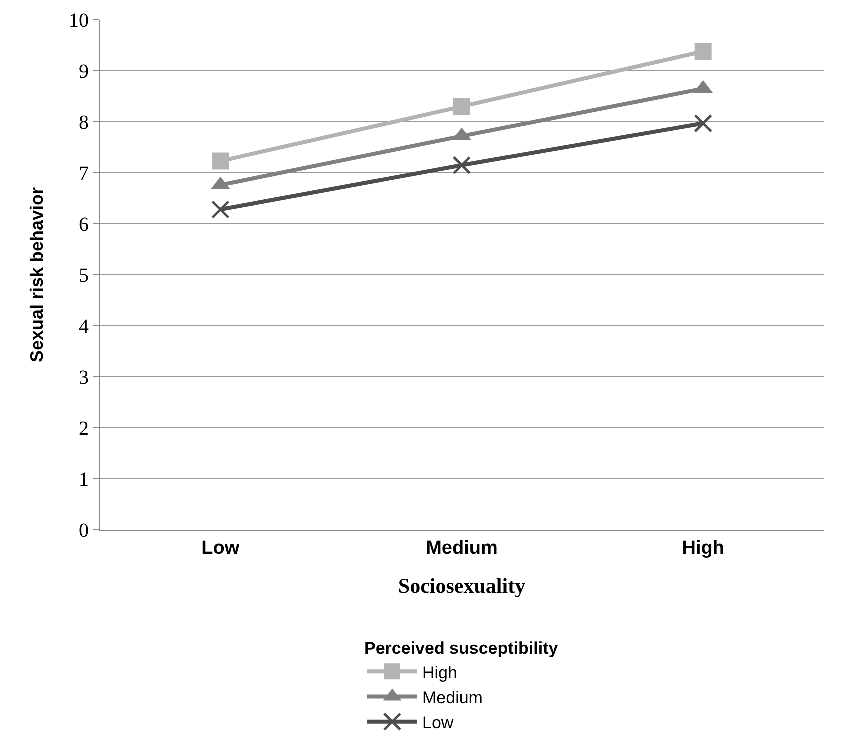 The height and width of the screenshot is (752, 854). I want to click on x-tick-label: Low, so click(221, 548).